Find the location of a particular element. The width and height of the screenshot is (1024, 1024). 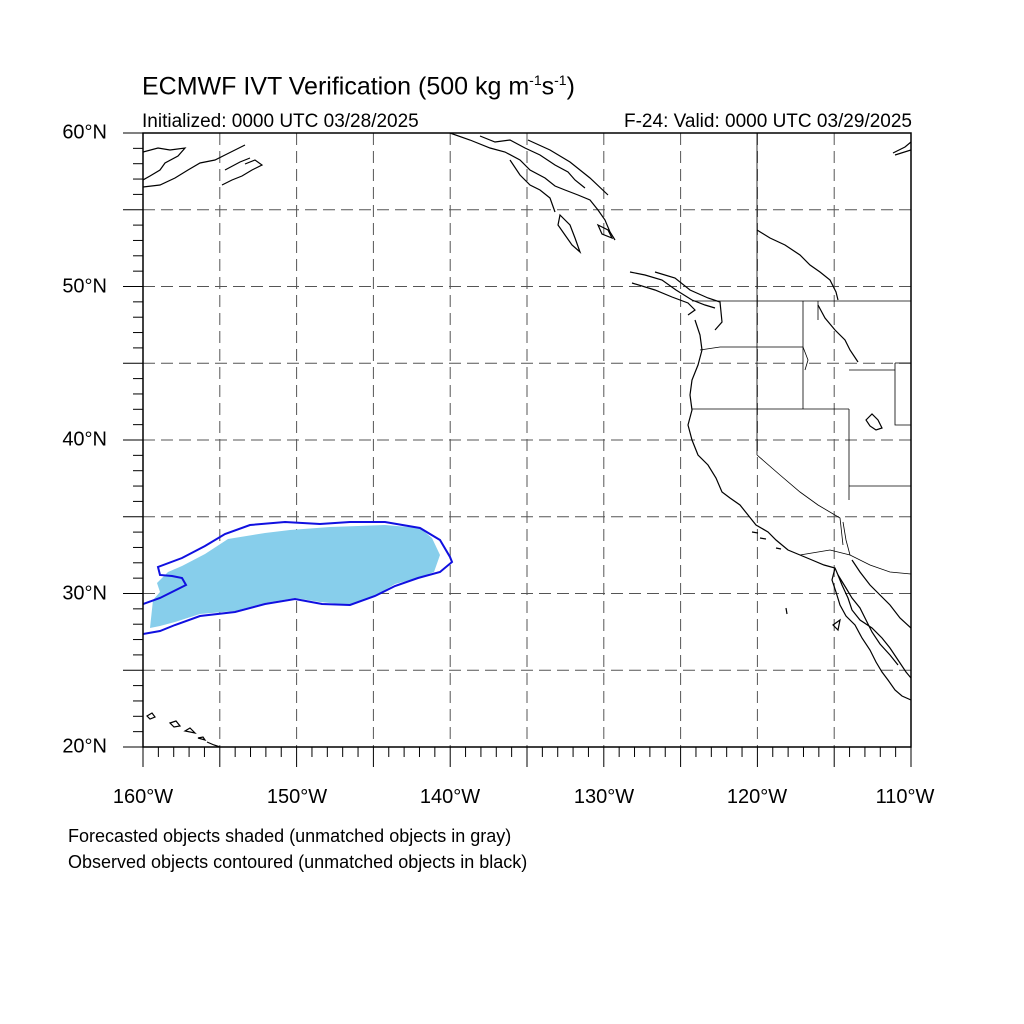

initialized-label: Initialized: 0000 UTC 03/28/2025 is located at coordinates (280, 121).